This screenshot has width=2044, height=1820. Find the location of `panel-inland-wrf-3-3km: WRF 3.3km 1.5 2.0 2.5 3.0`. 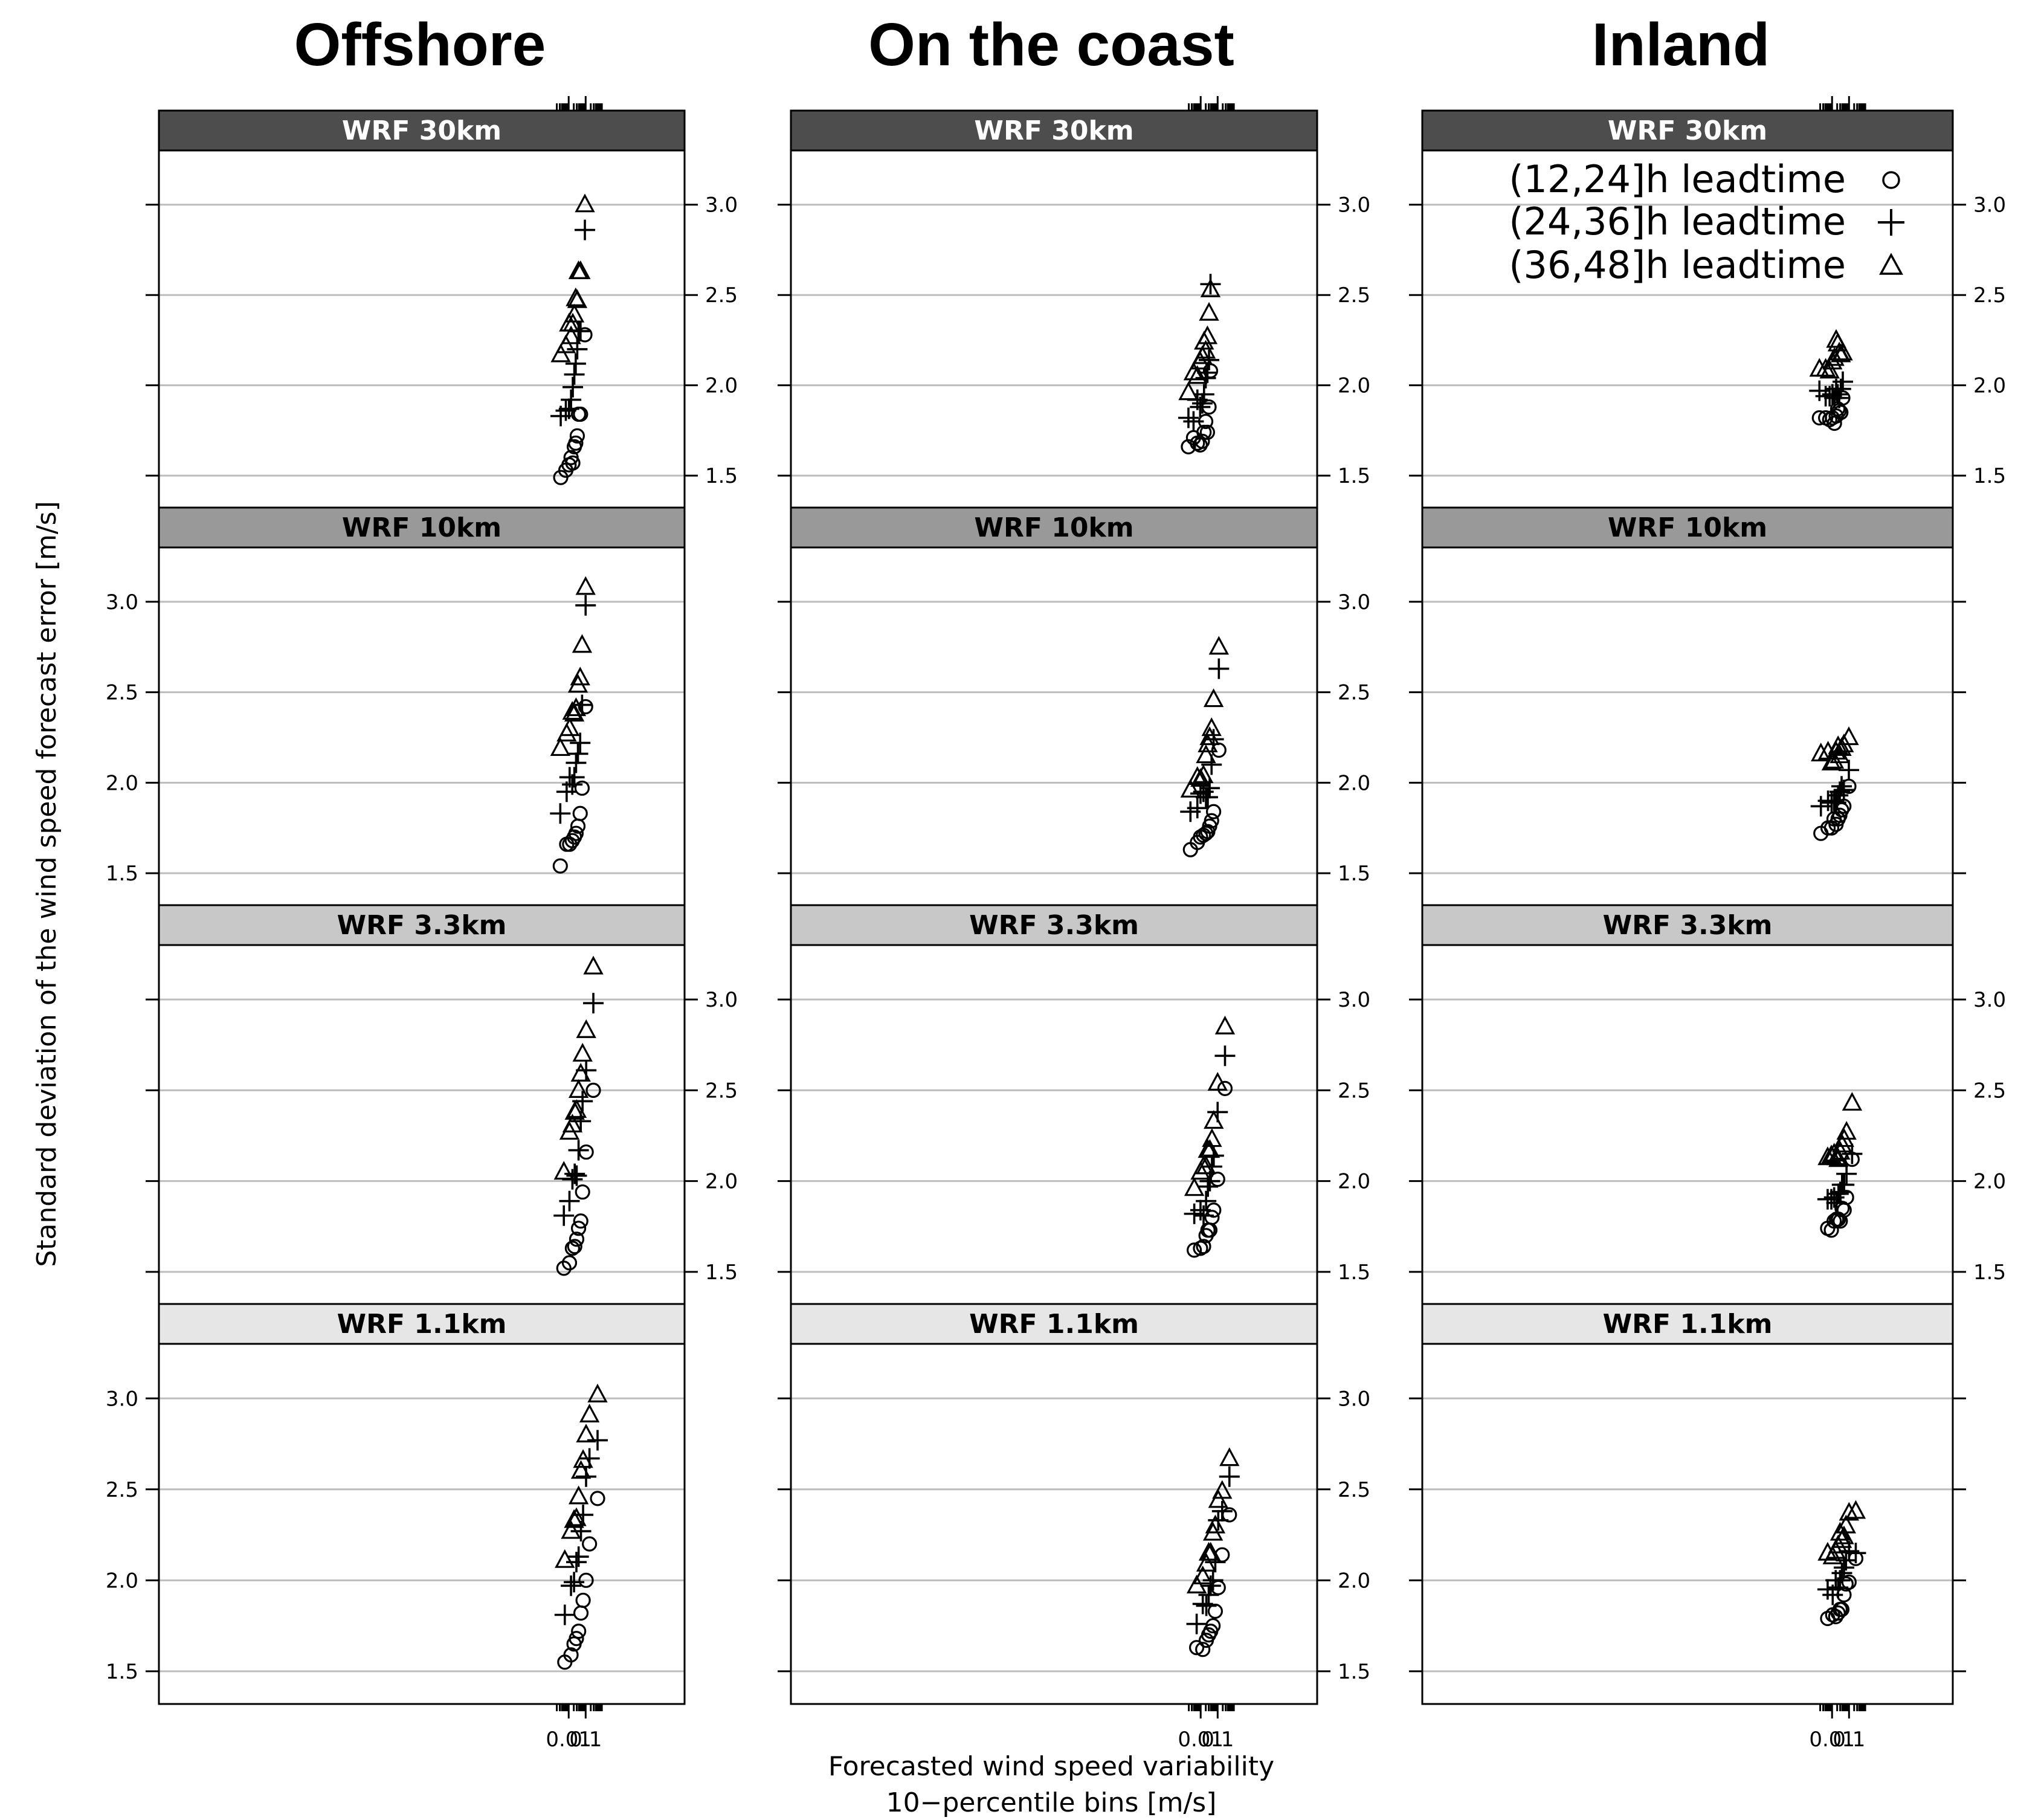

panel-inland-wrf-3-3km: WRF 3.3km 1.5 2.0 2.5 3.0 is located at coordinates (1707, 1105).